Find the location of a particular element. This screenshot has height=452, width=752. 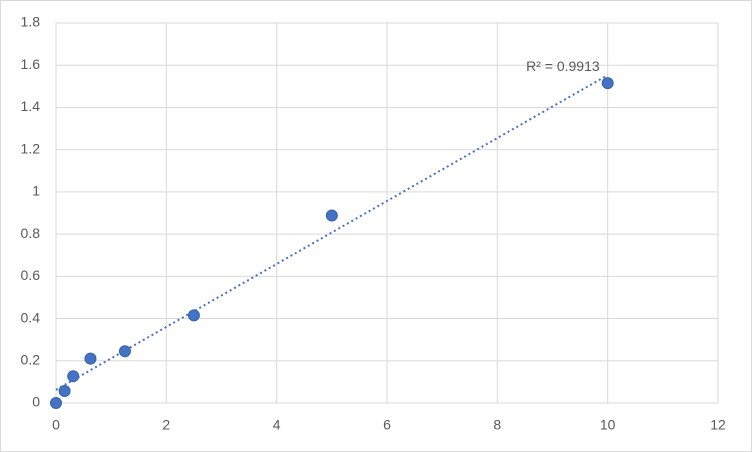

y-tick-label: 0 is located at coordinates (36, 402).